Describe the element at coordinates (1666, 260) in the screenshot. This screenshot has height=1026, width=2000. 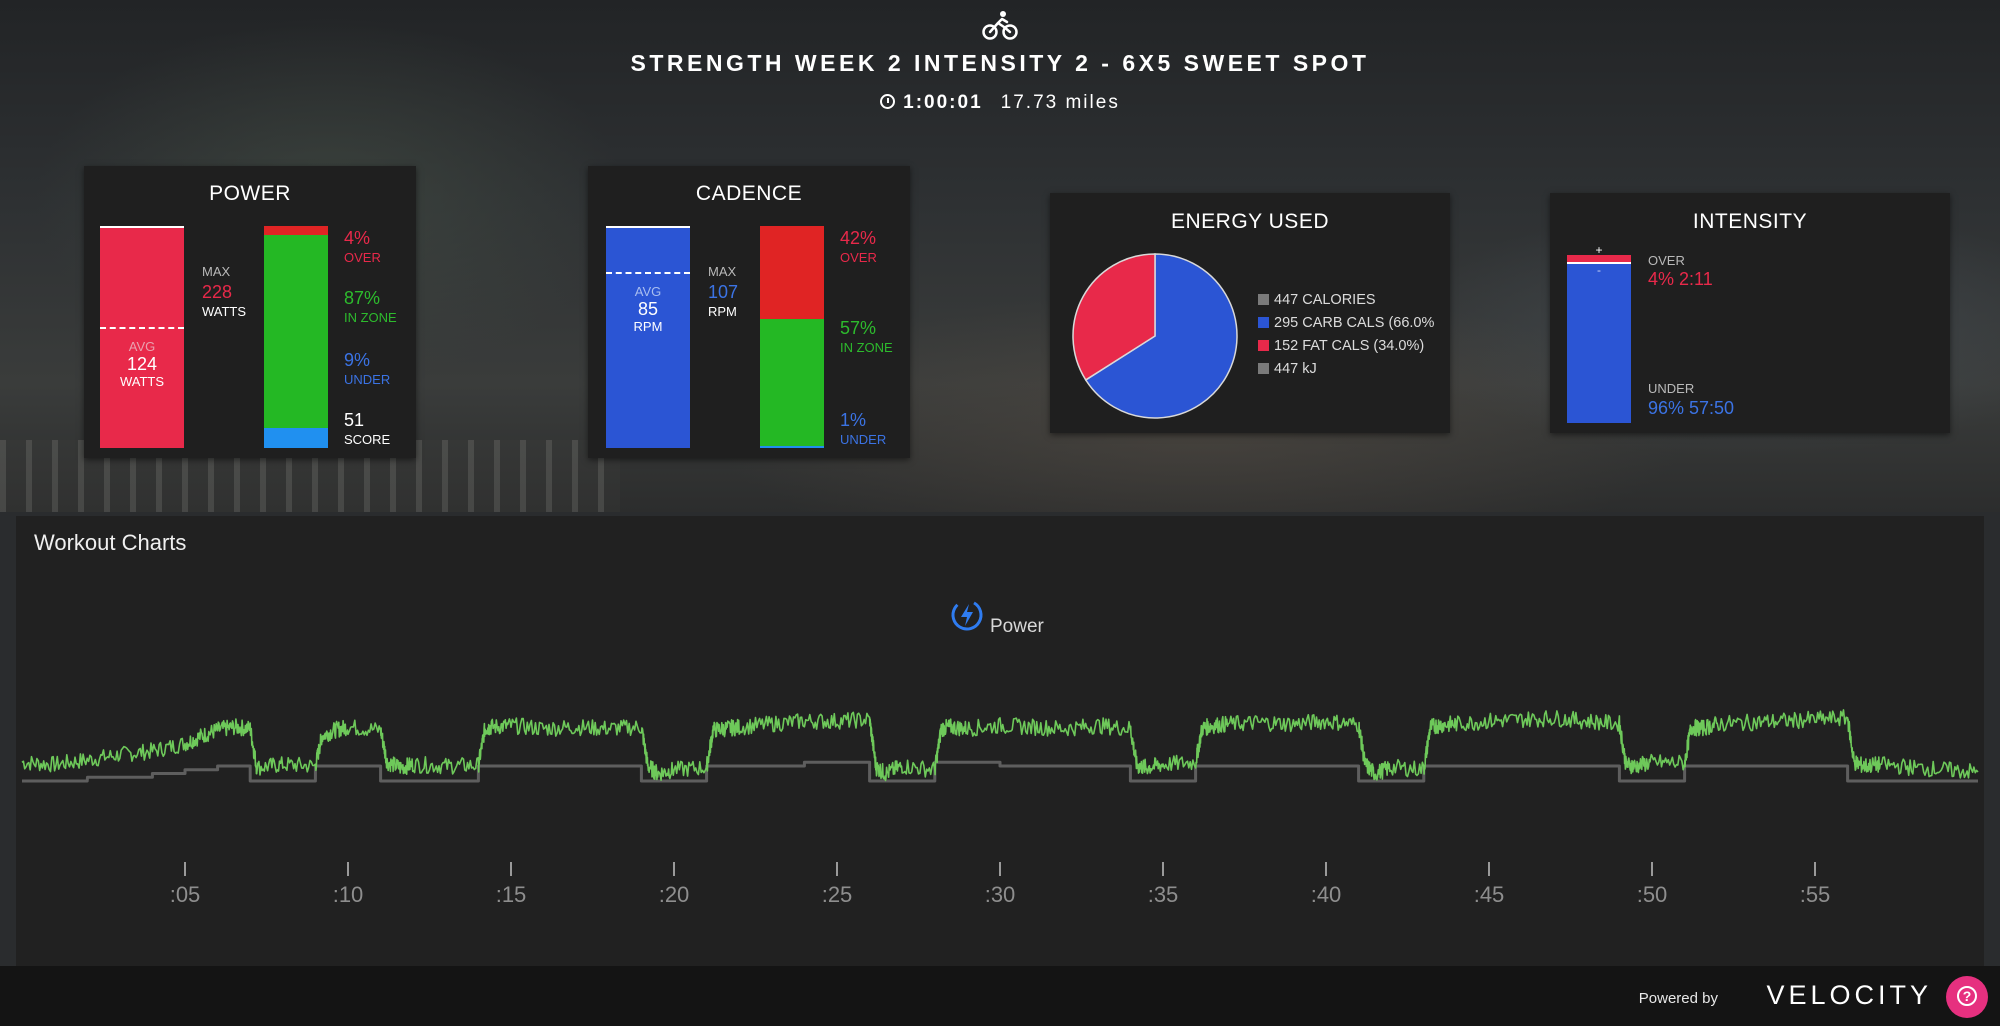
I see `intensity-over-label: OVER` at that location.